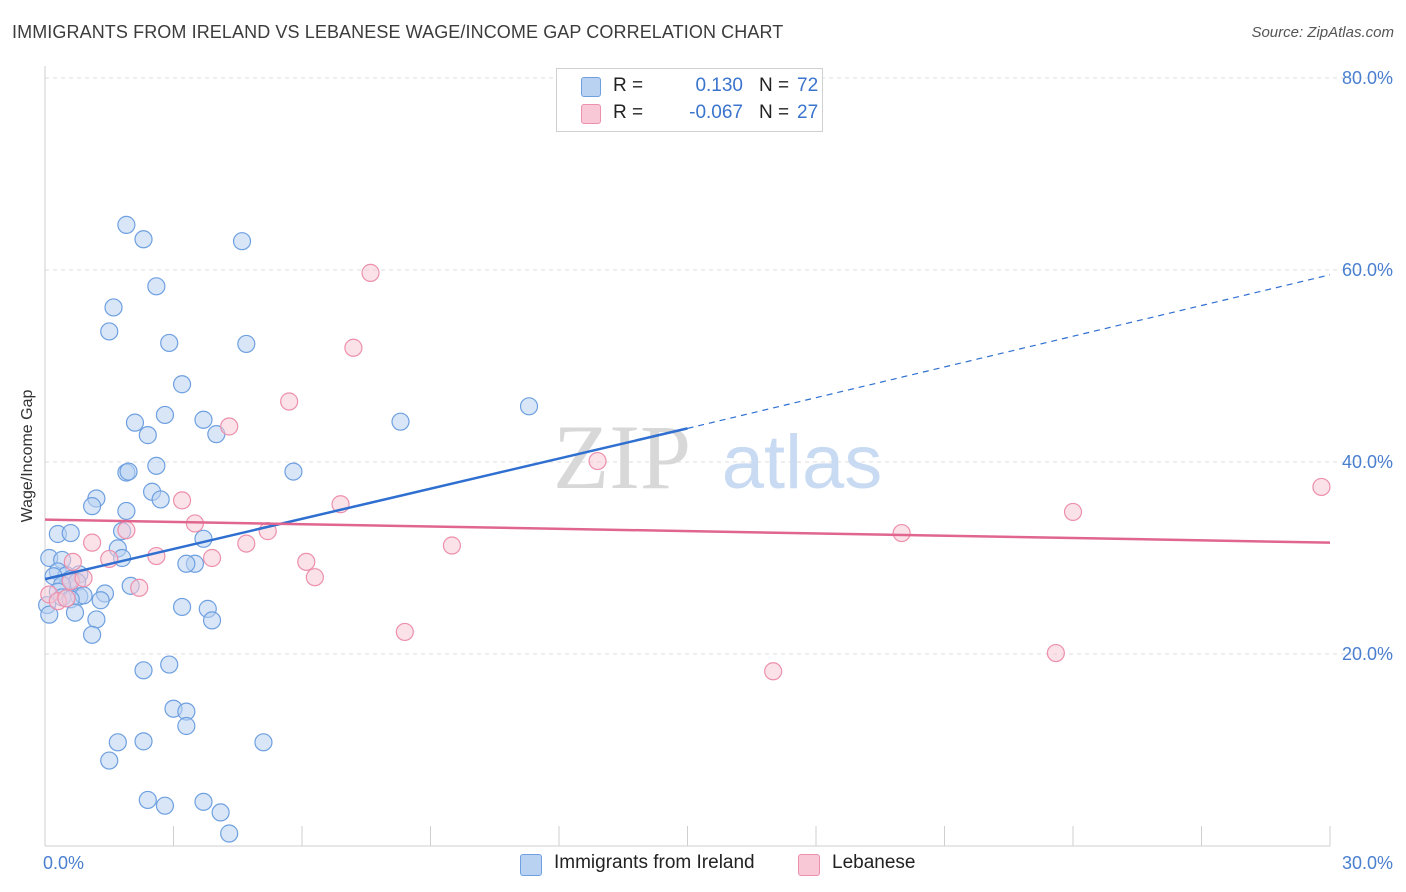 The height and width of the screenshot is (892, 1406). What do you see at coordinates (1367, 863) in the screenshot?
I see `x-tick-label: 30.0%` at bounding box center [1367, 863].